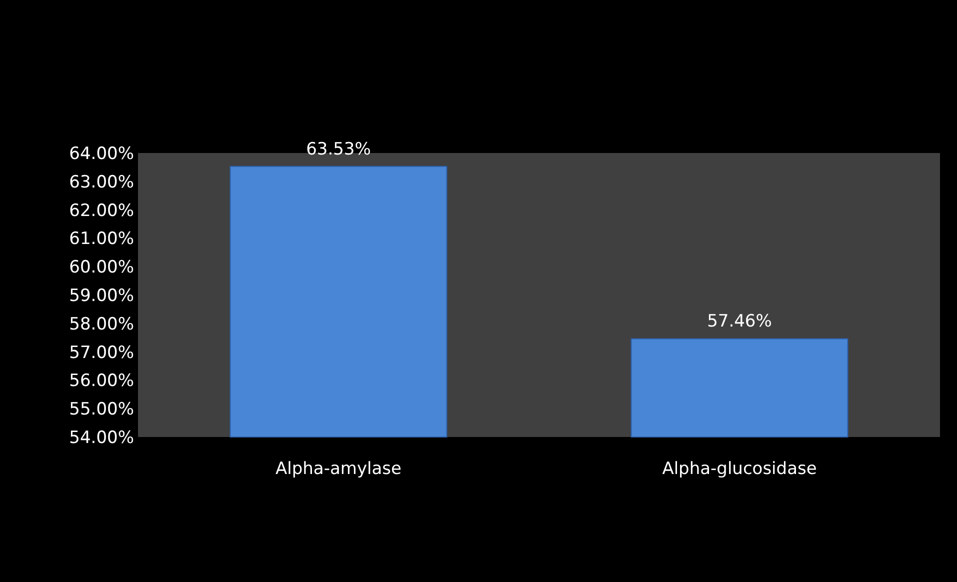  I want to click on y-tick-label: 55.00%, so click(101, 410).